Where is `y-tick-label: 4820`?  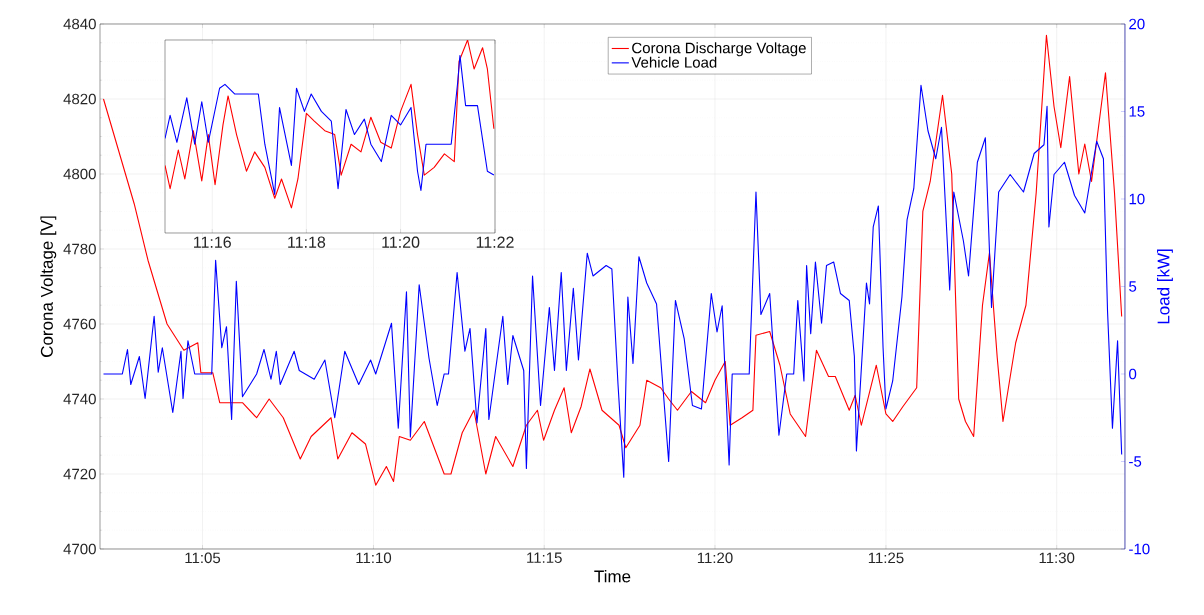
y-tick-label: 4820 is located at coordinates (79, 99).